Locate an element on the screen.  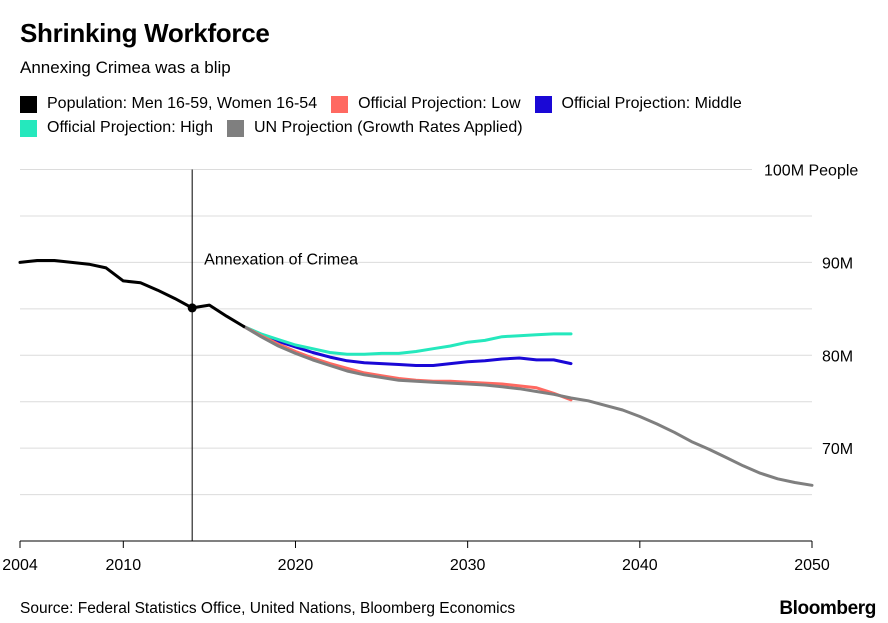
legend-label-high: Official Projection: High is located at coordinates (130, 127).